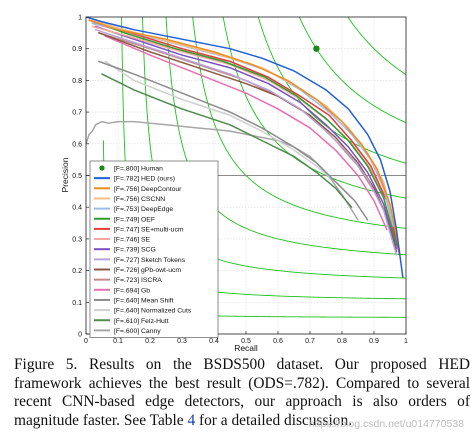 Image resolution: width=474 pixels, height=441 pixels. Describe the element at coordinates (77, 271) in the screenshot. I see `y-tick-label: 0.2` at that location.